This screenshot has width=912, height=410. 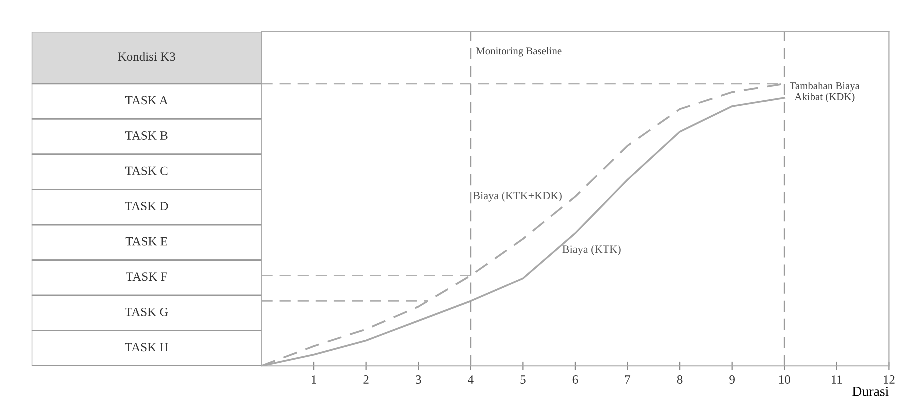 I want to click on x-tick-label: 2, so click(x=366, y=380).